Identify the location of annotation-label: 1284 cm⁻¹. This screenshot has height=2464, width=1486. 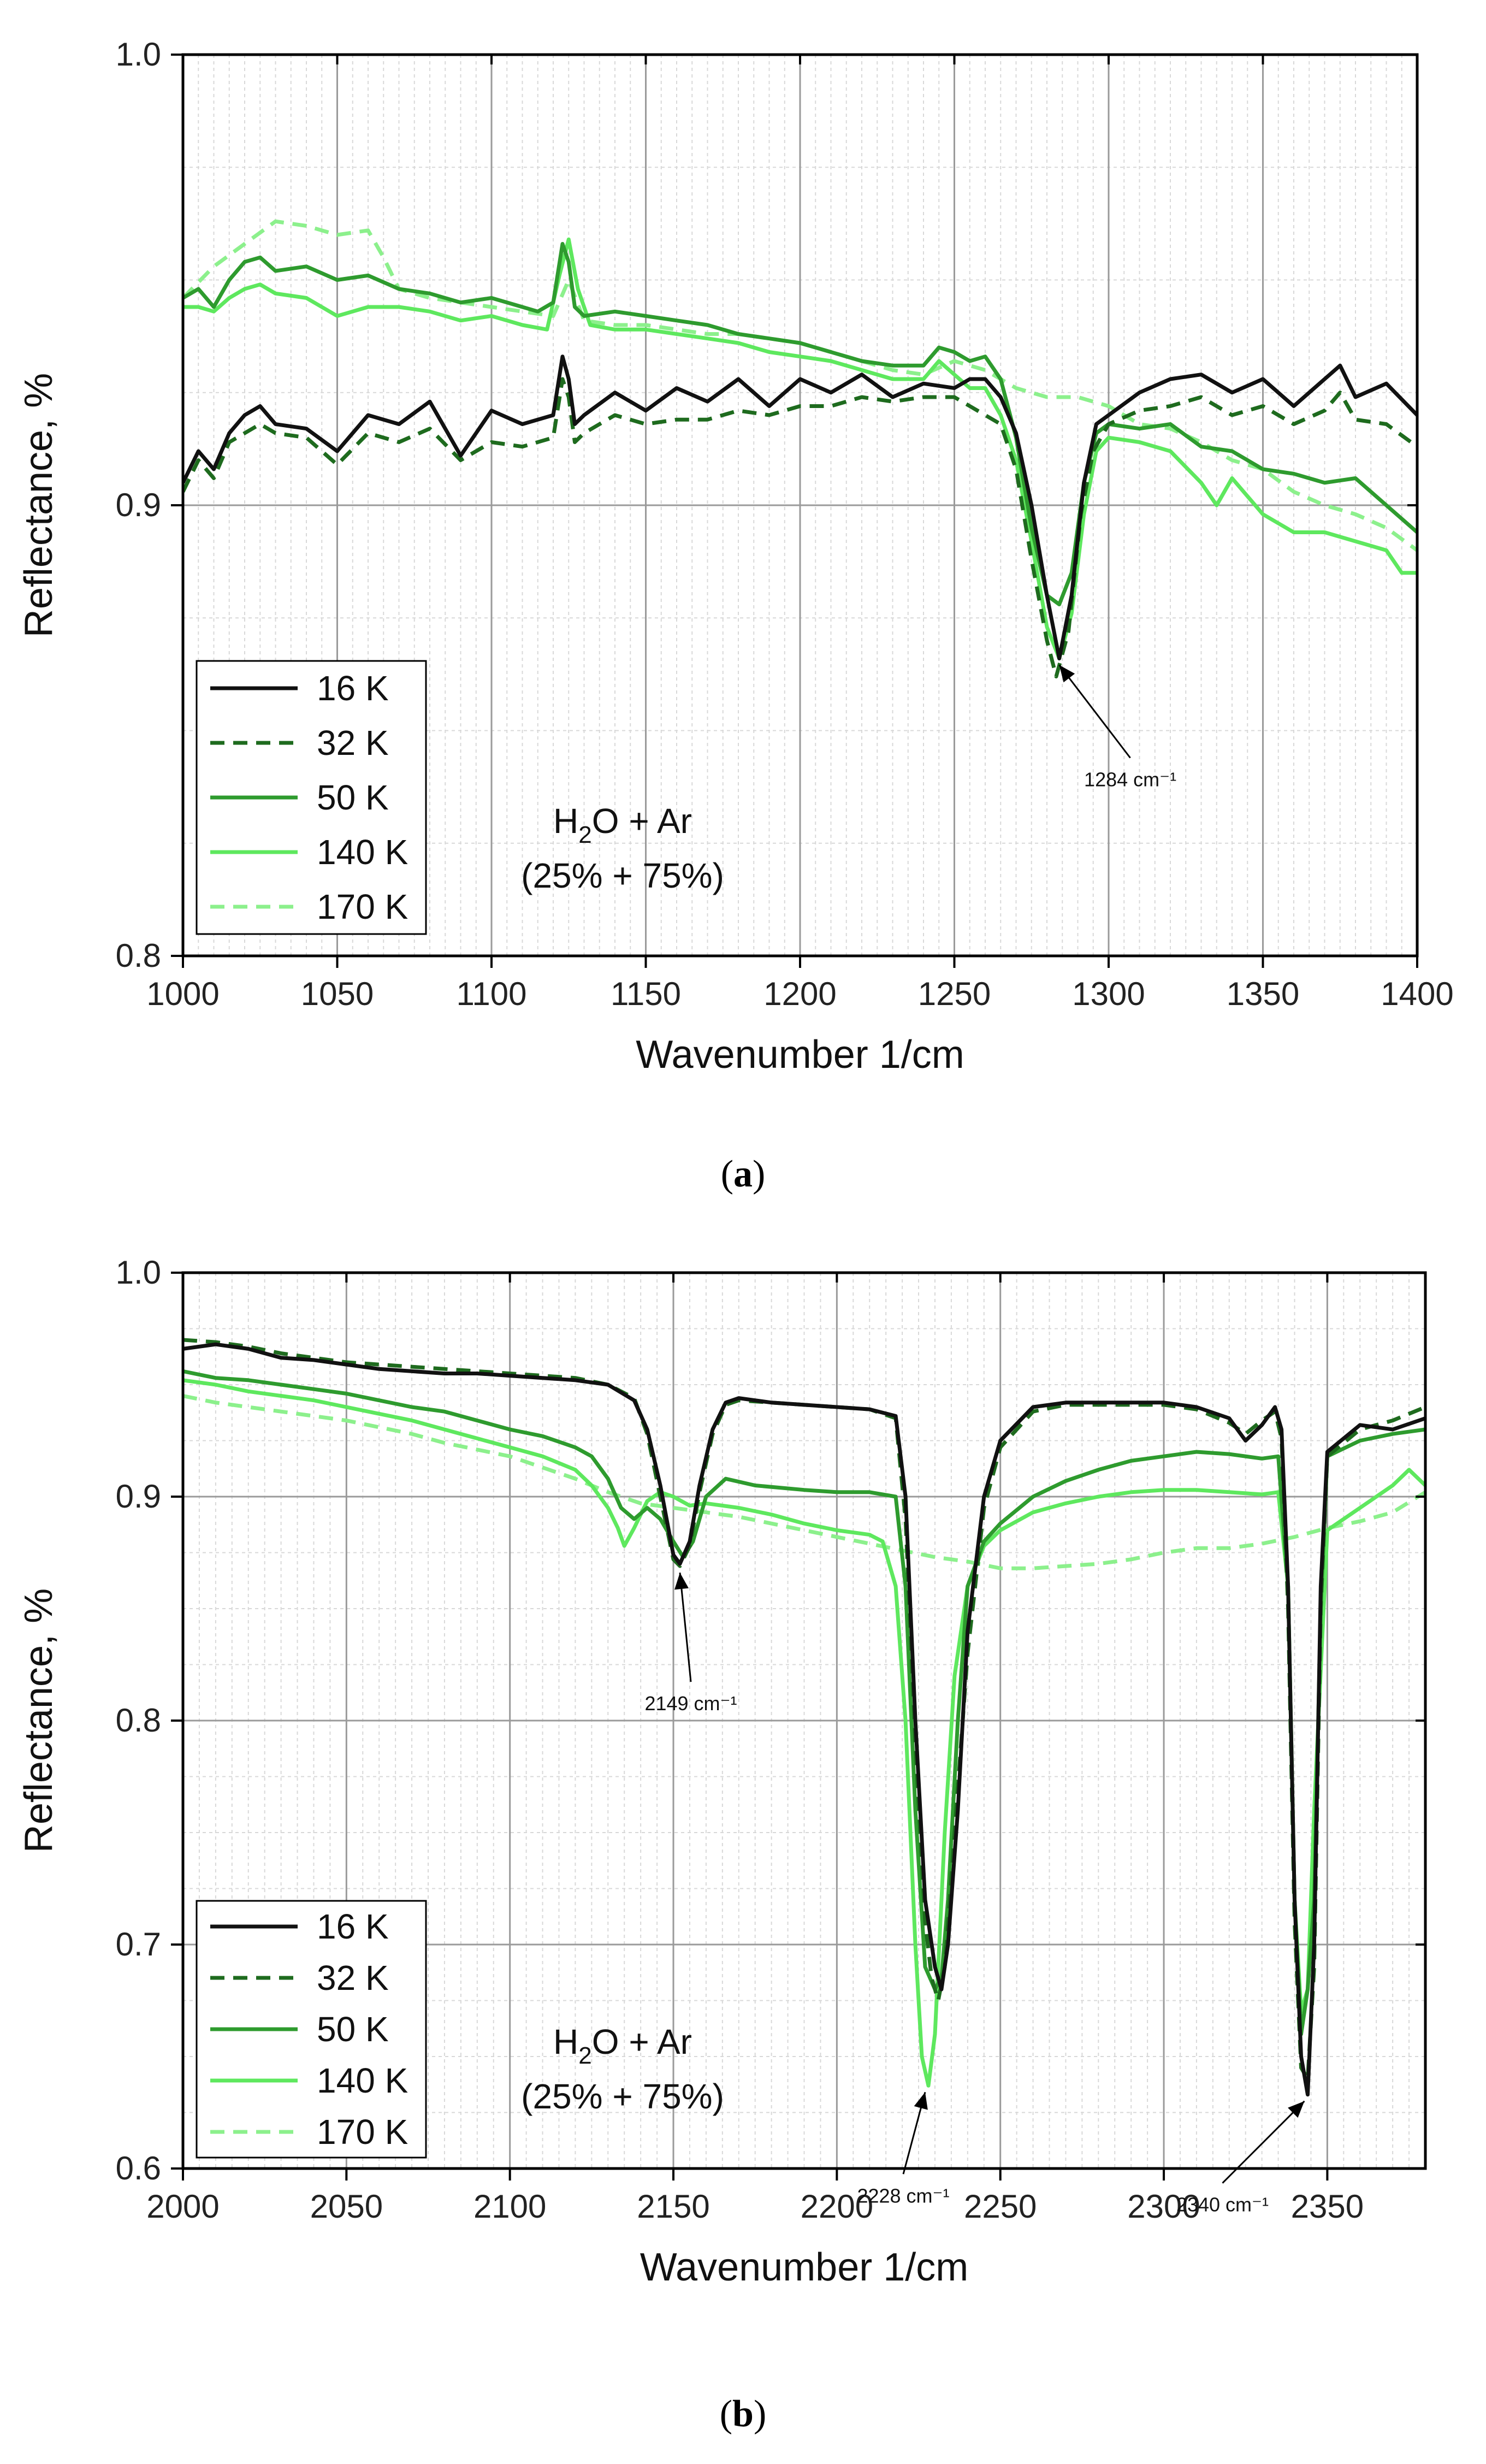
(1130, 780).